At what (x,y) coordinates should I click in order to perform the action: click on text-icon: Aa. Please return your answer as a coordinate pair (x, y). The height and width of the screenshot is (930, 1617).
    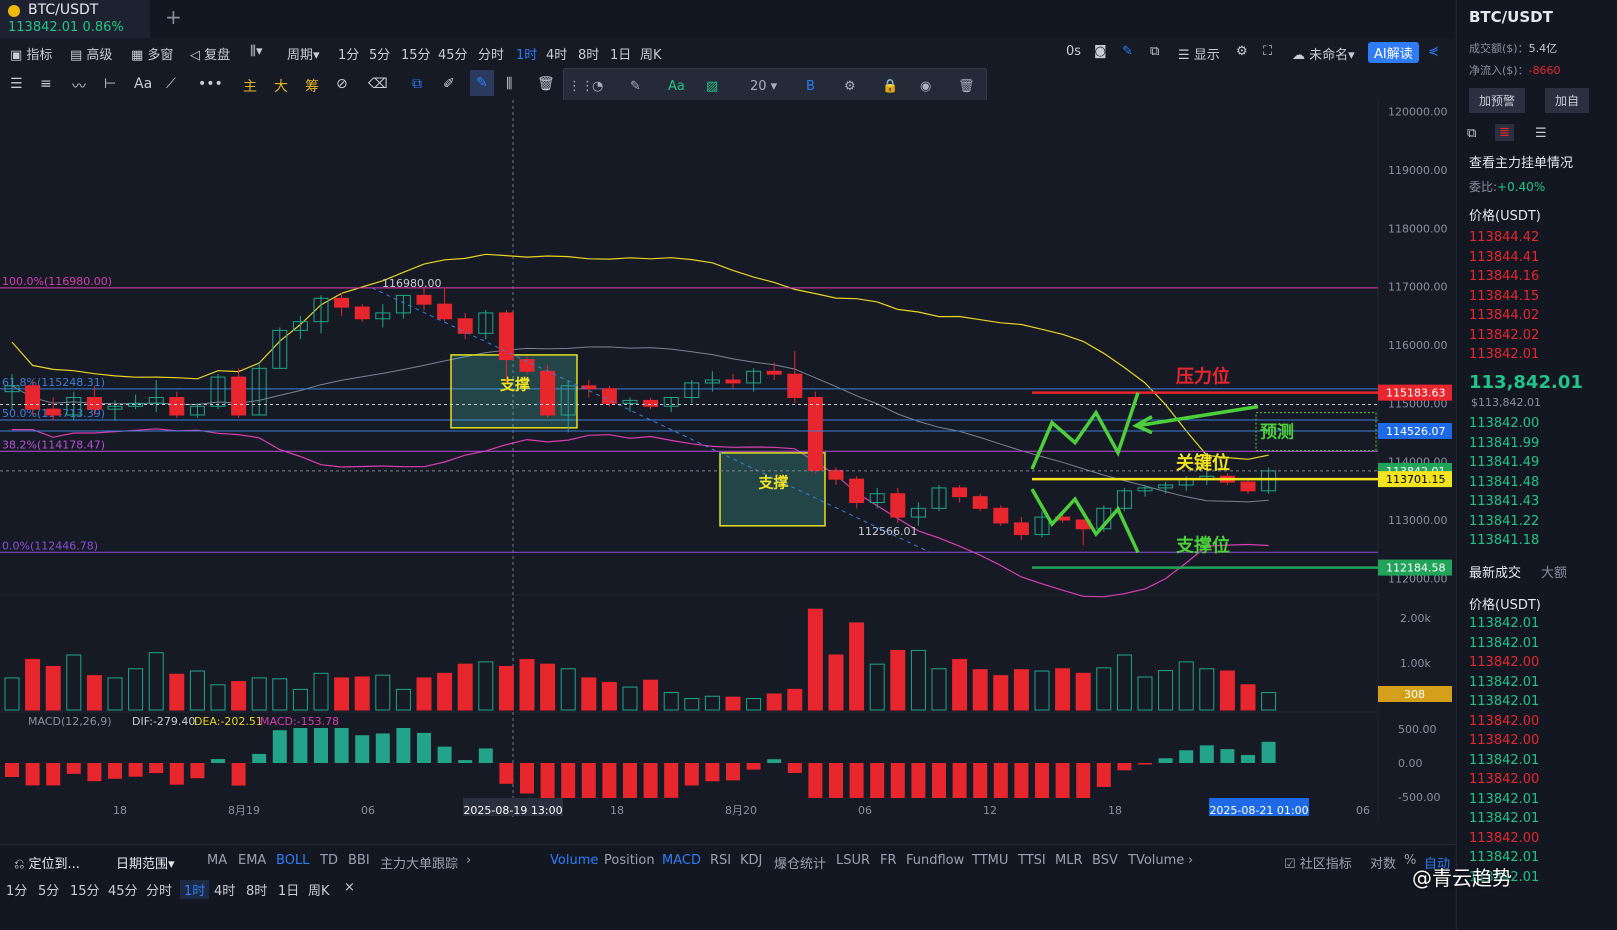
    Looking at the image, I should click on (143, 84).